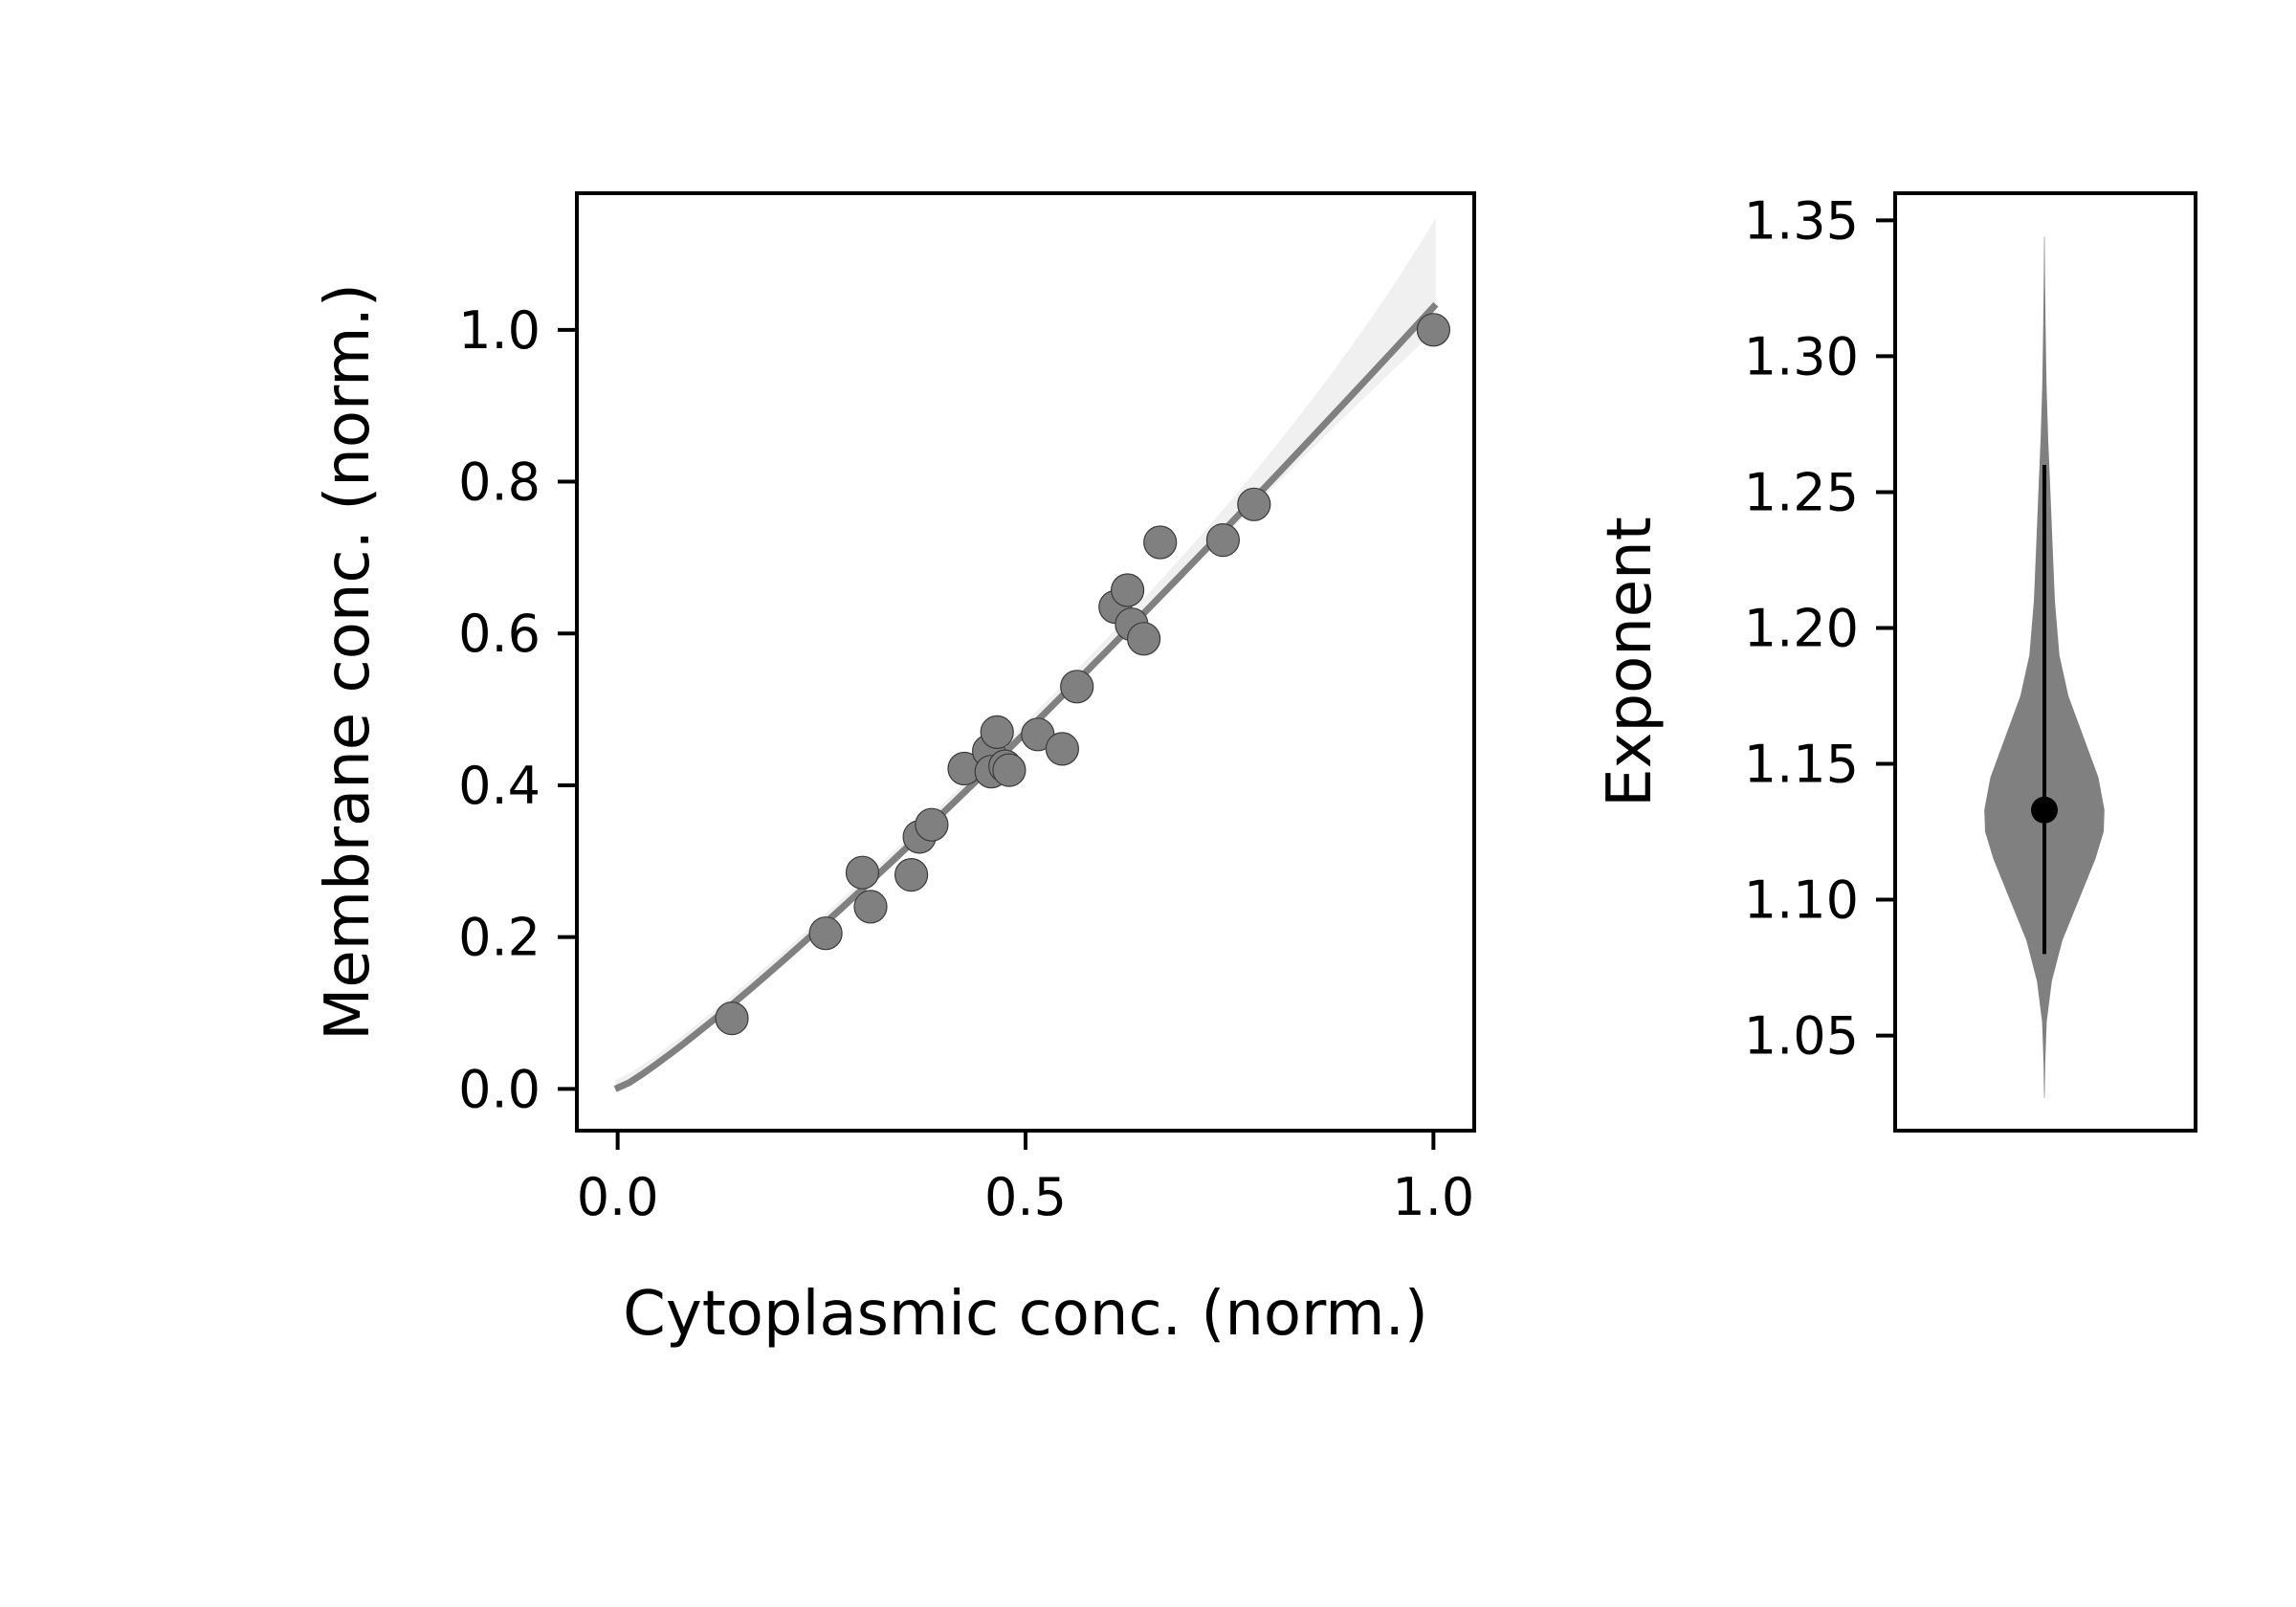  Describe the element at coordinates (499, 786) in the screenshot. I see `y-tick-label: 0.4` at that location.